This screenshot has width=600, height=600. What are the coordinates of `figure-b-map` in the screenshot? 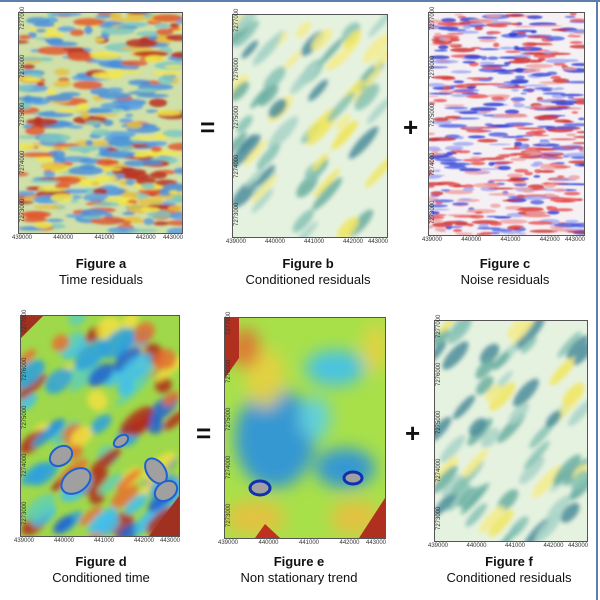 It's located at (310, 126).